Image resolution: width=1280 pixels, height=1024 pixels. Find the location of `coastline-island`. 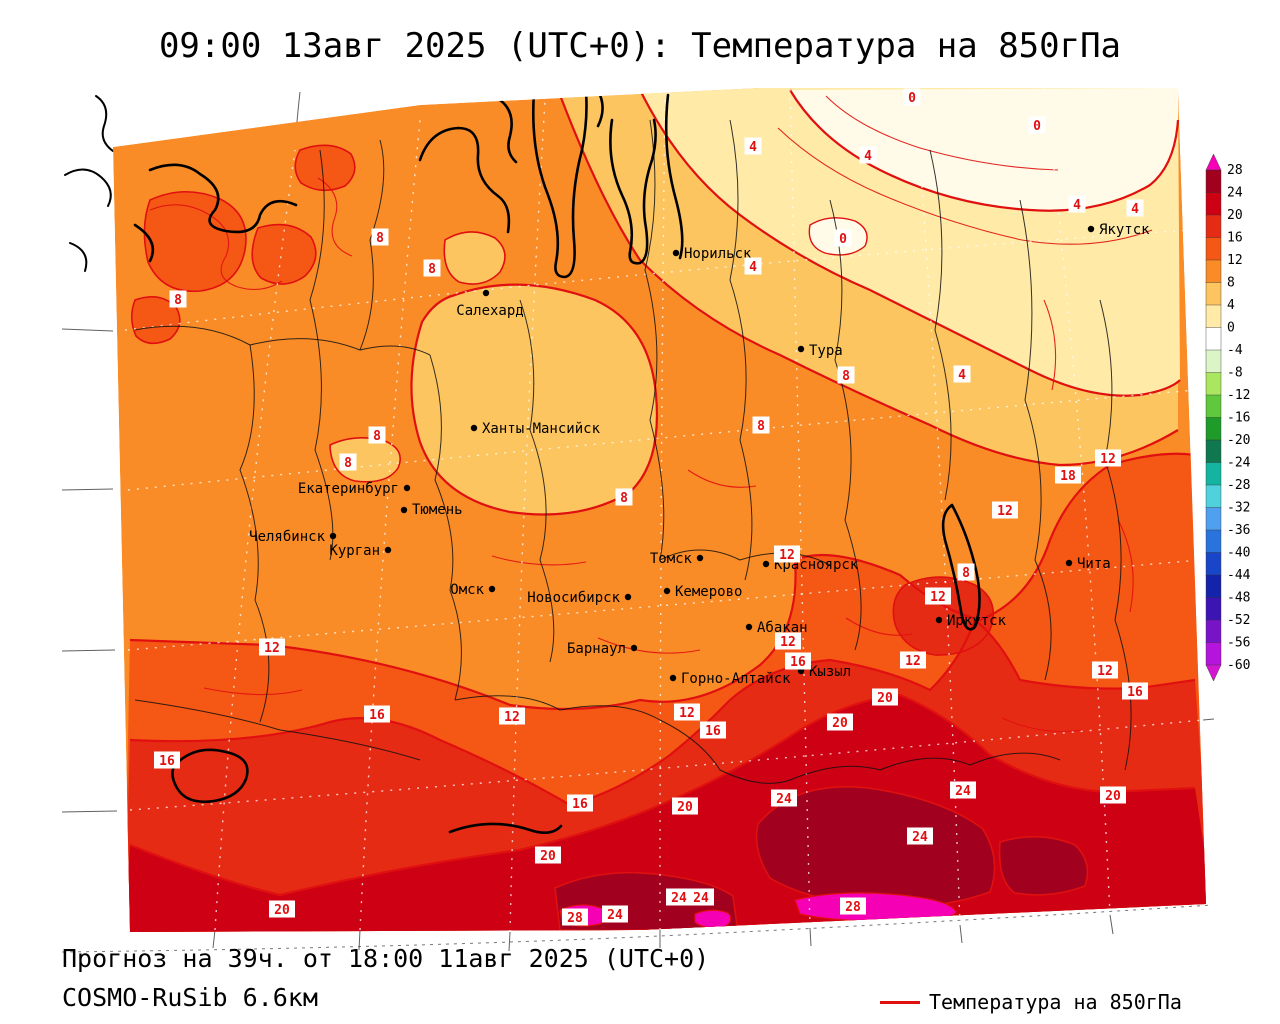

coastline-island is located at coordinates (508, 131).